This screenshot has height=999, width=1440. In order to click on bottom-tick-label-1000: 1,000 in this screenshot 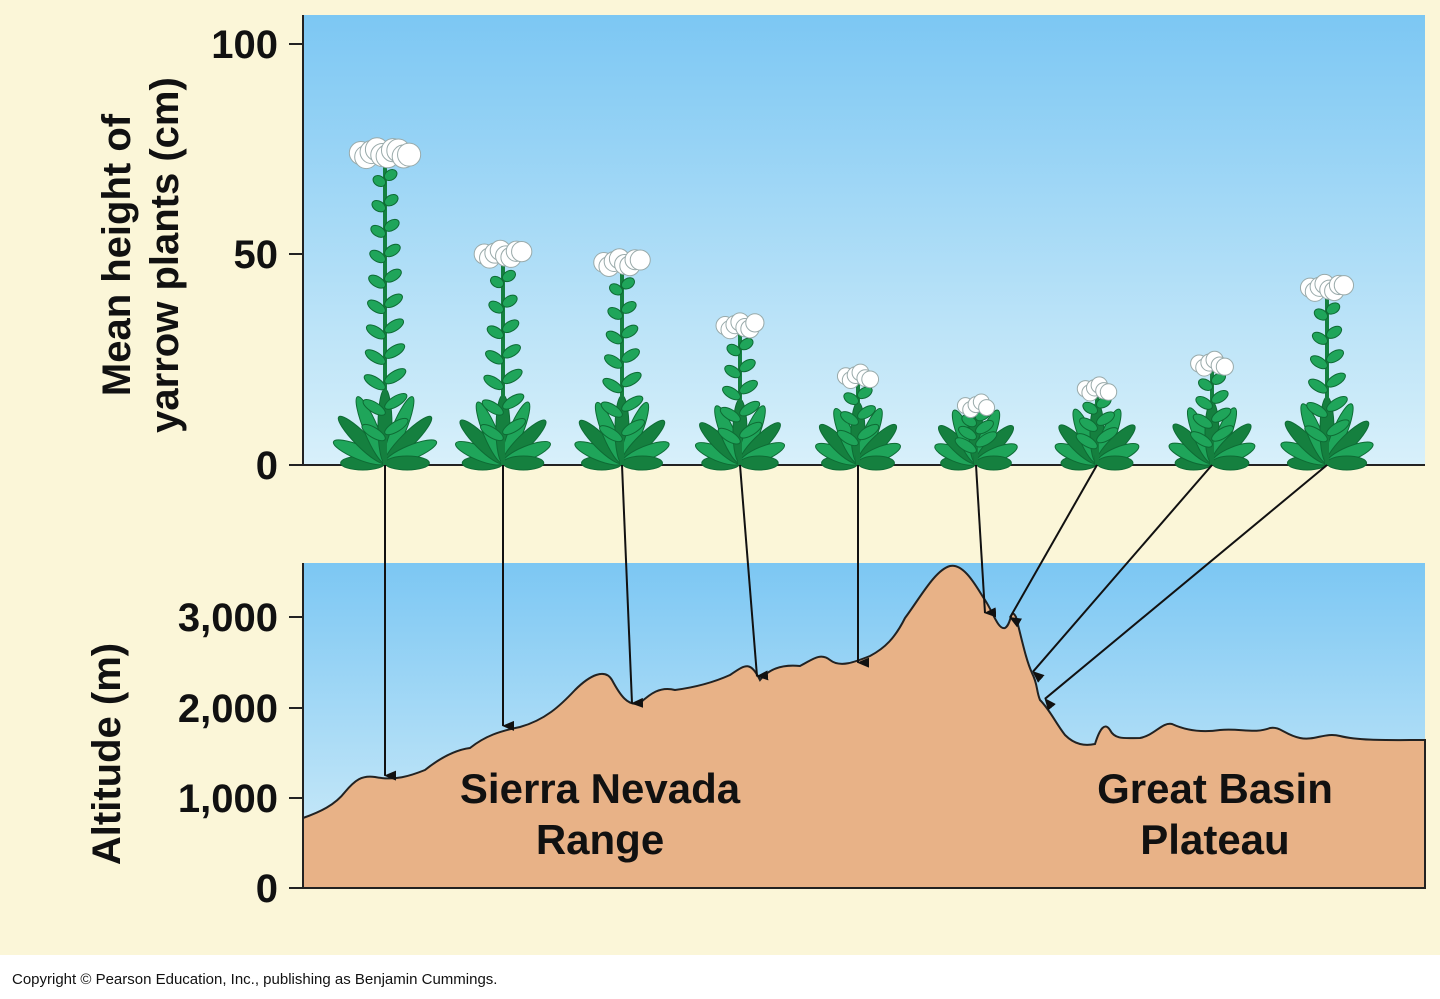, I will do `click(228, 799)`.